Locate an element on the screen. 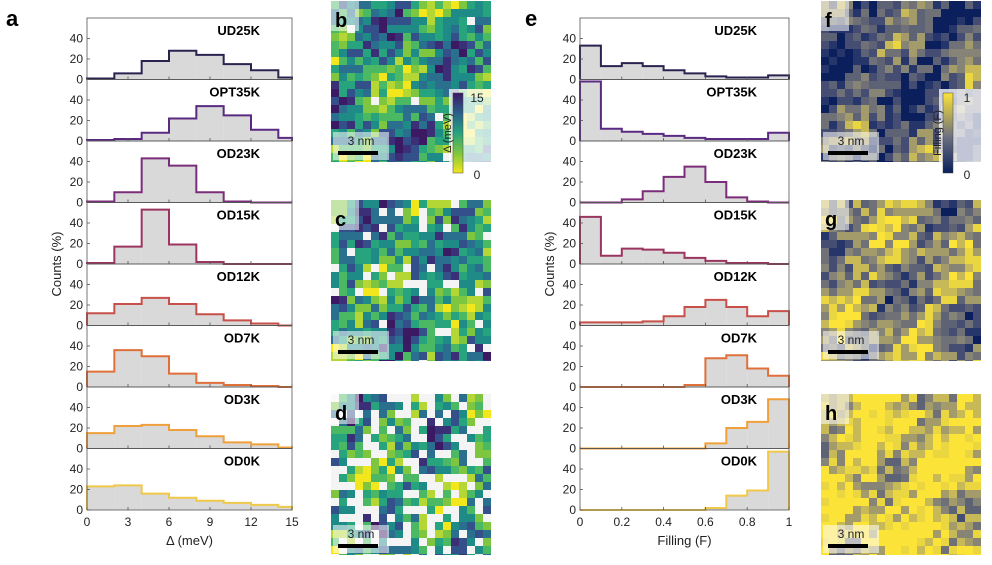 Image resolution: width=992 pixels, height=565 pixels. scale-bar-box is located at coordinates (851, 345).